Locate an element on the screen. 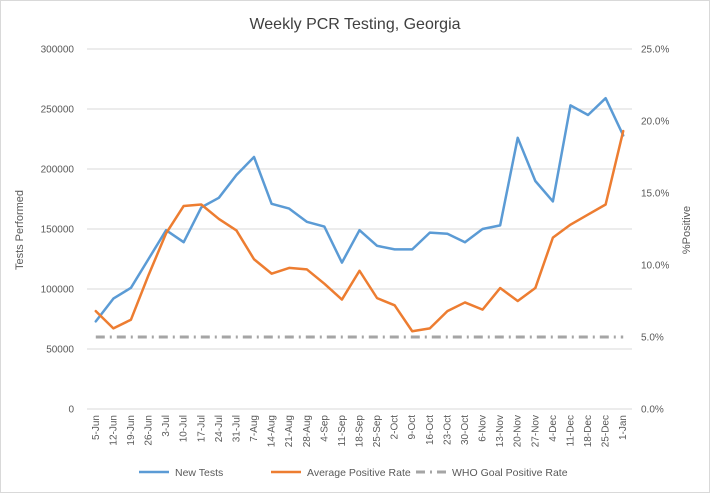 The width and height of the screenshot is (710, 497). x-tick-label: 18-Dec is located at coordinates (588, 431).